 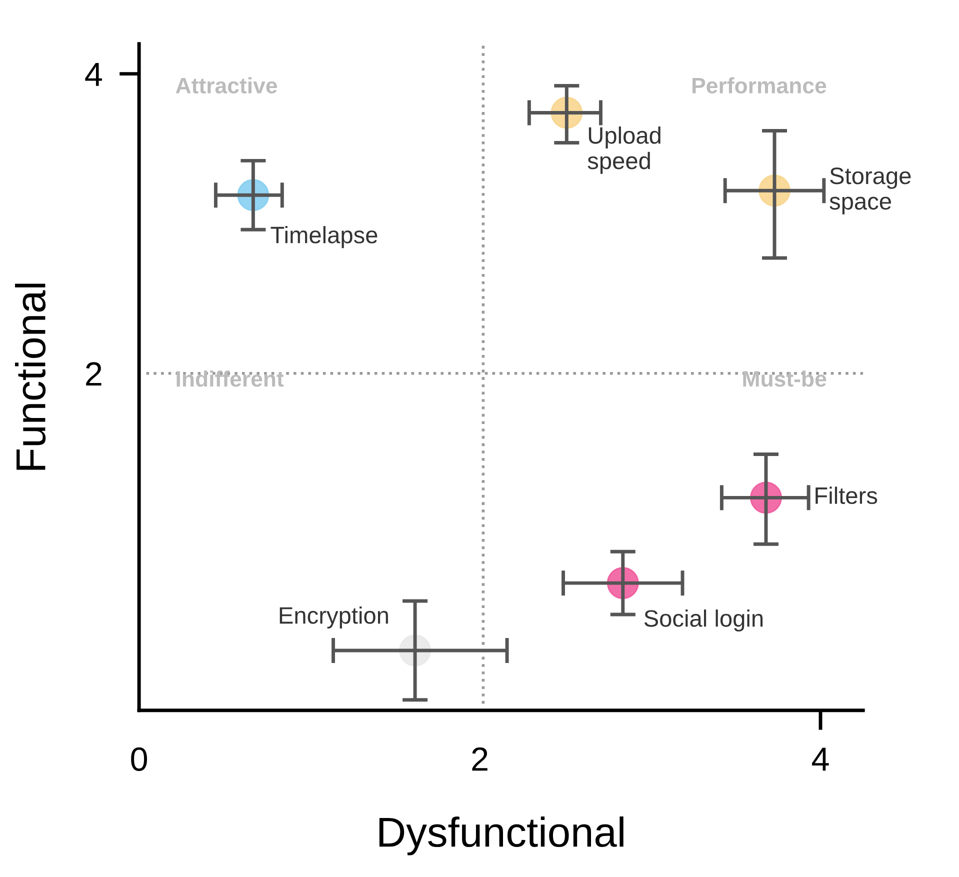 What do you see at coordinates (501, 836) in the screenshot?
I see `x-axis-title: Dysfunctional` at bounding box center [501, 836].